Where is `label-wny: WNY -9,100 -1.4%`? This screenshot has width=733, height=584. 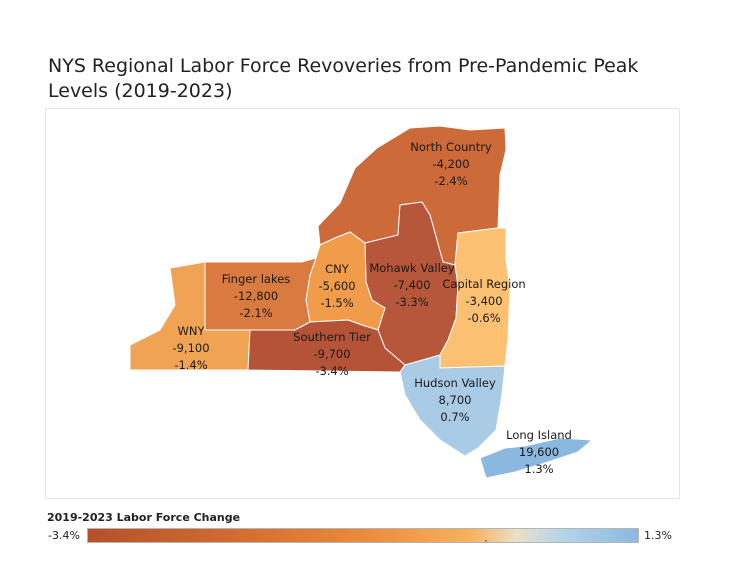
label-wny: WNY -9,100 -1.4% is located at coordinates (190, 348).